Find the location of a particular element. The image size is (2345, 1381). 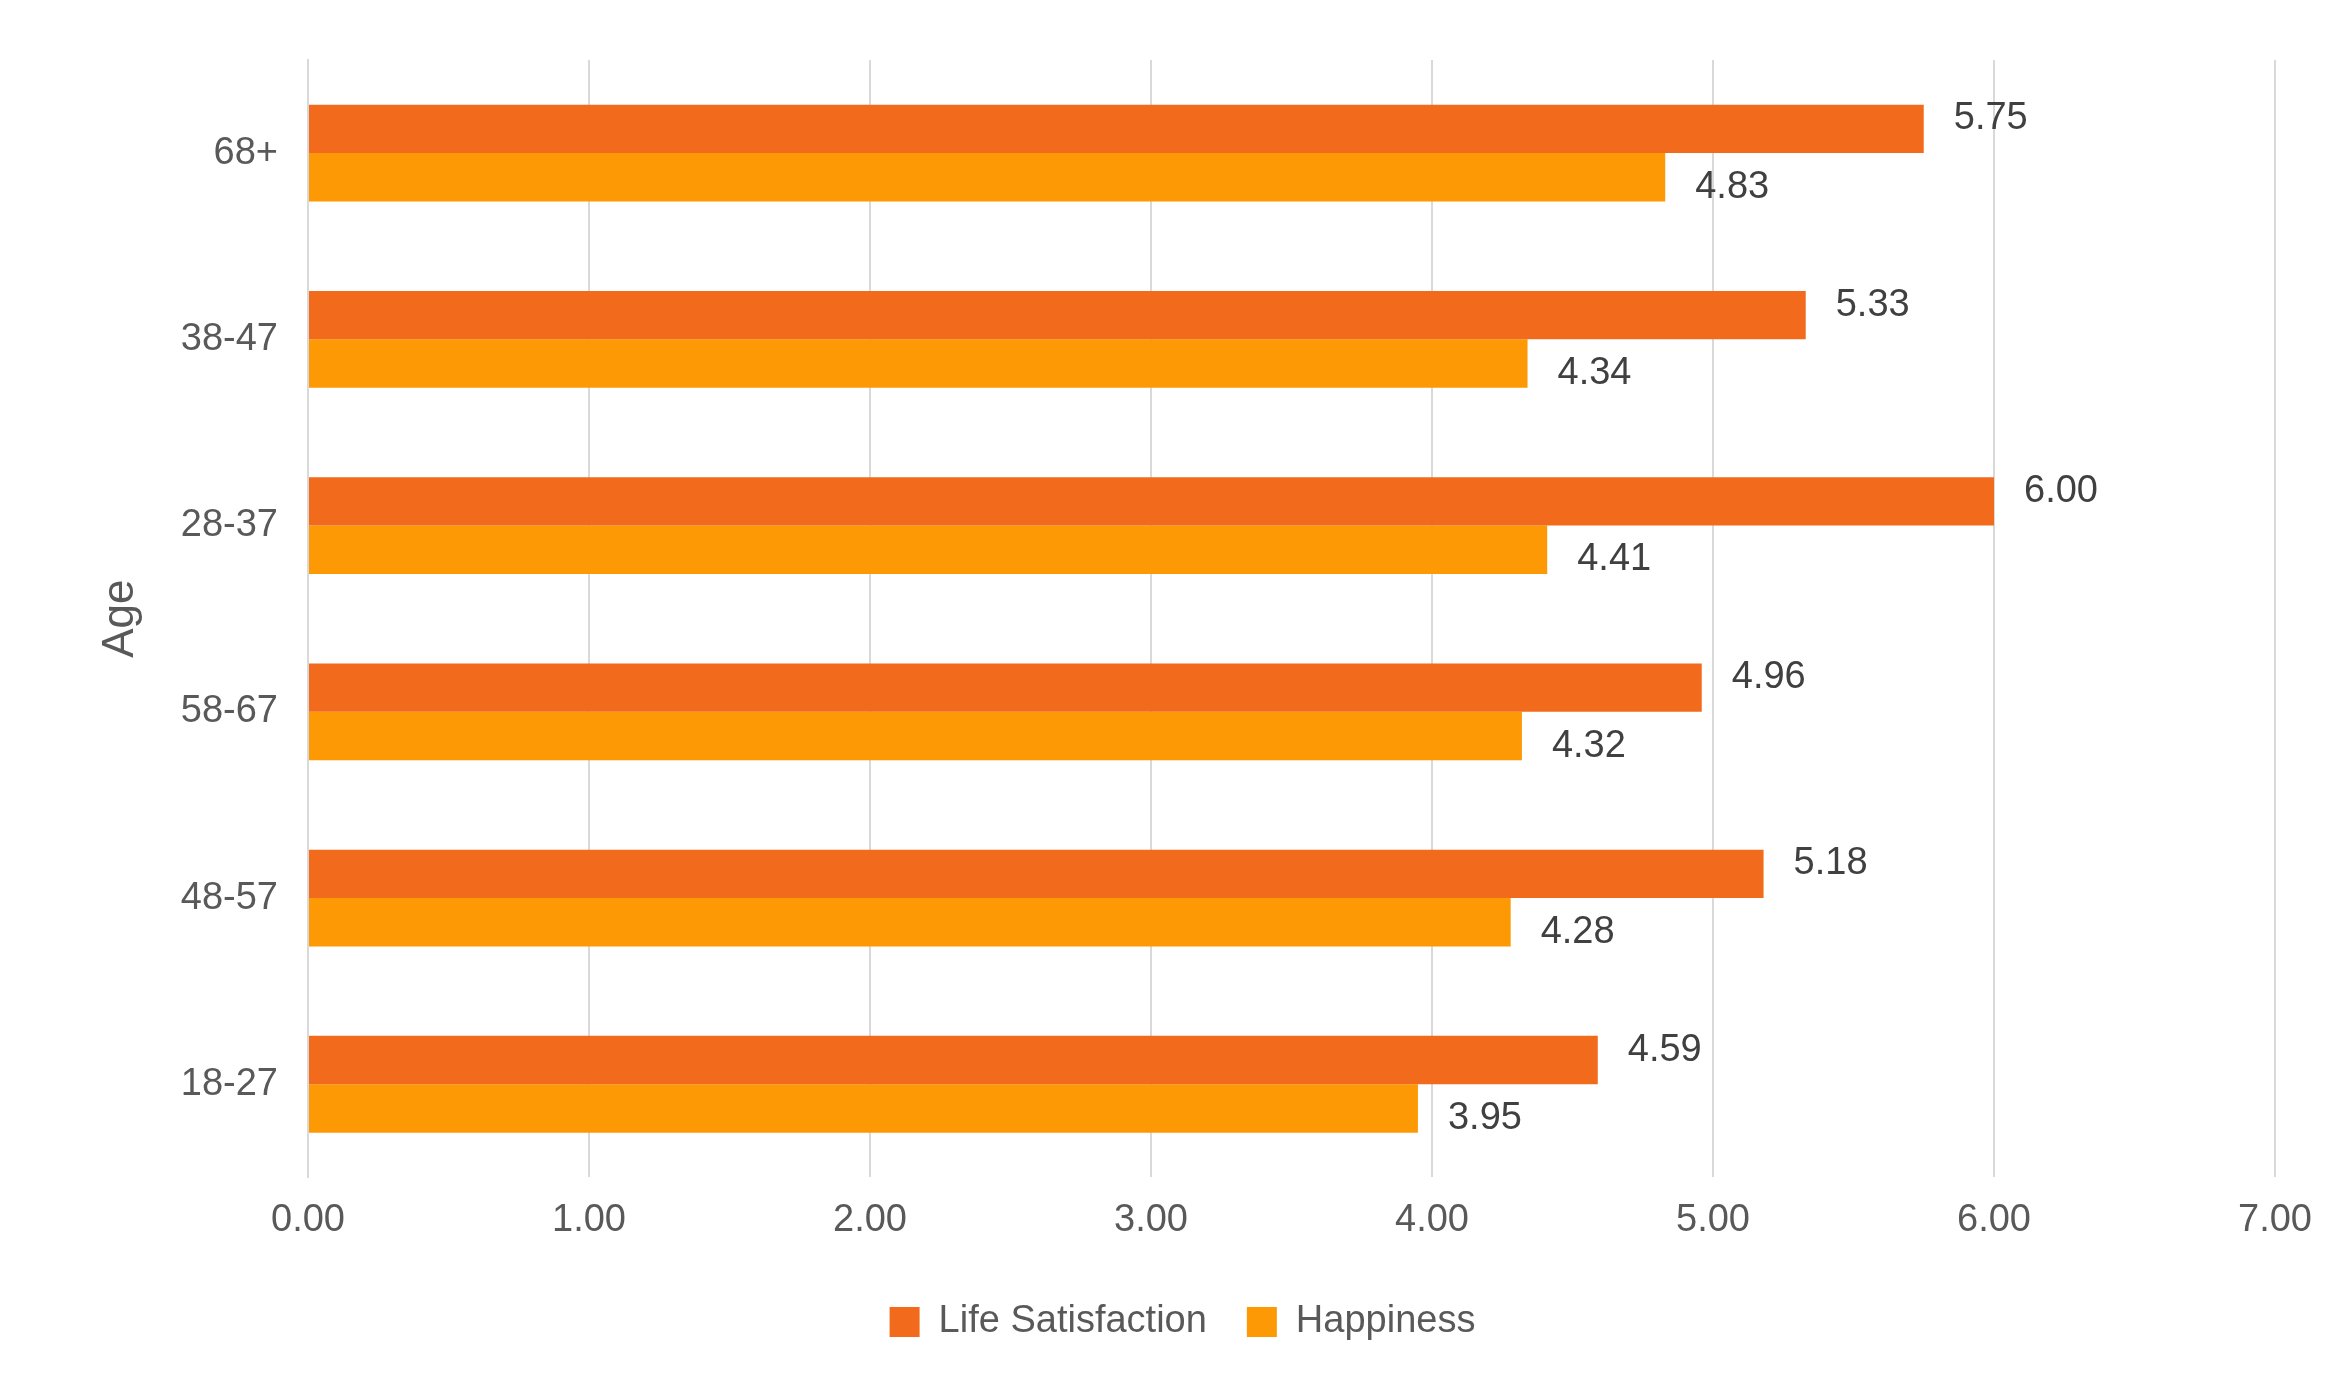

y-tick-label: 38-47 is located at coordinates (229, 336).